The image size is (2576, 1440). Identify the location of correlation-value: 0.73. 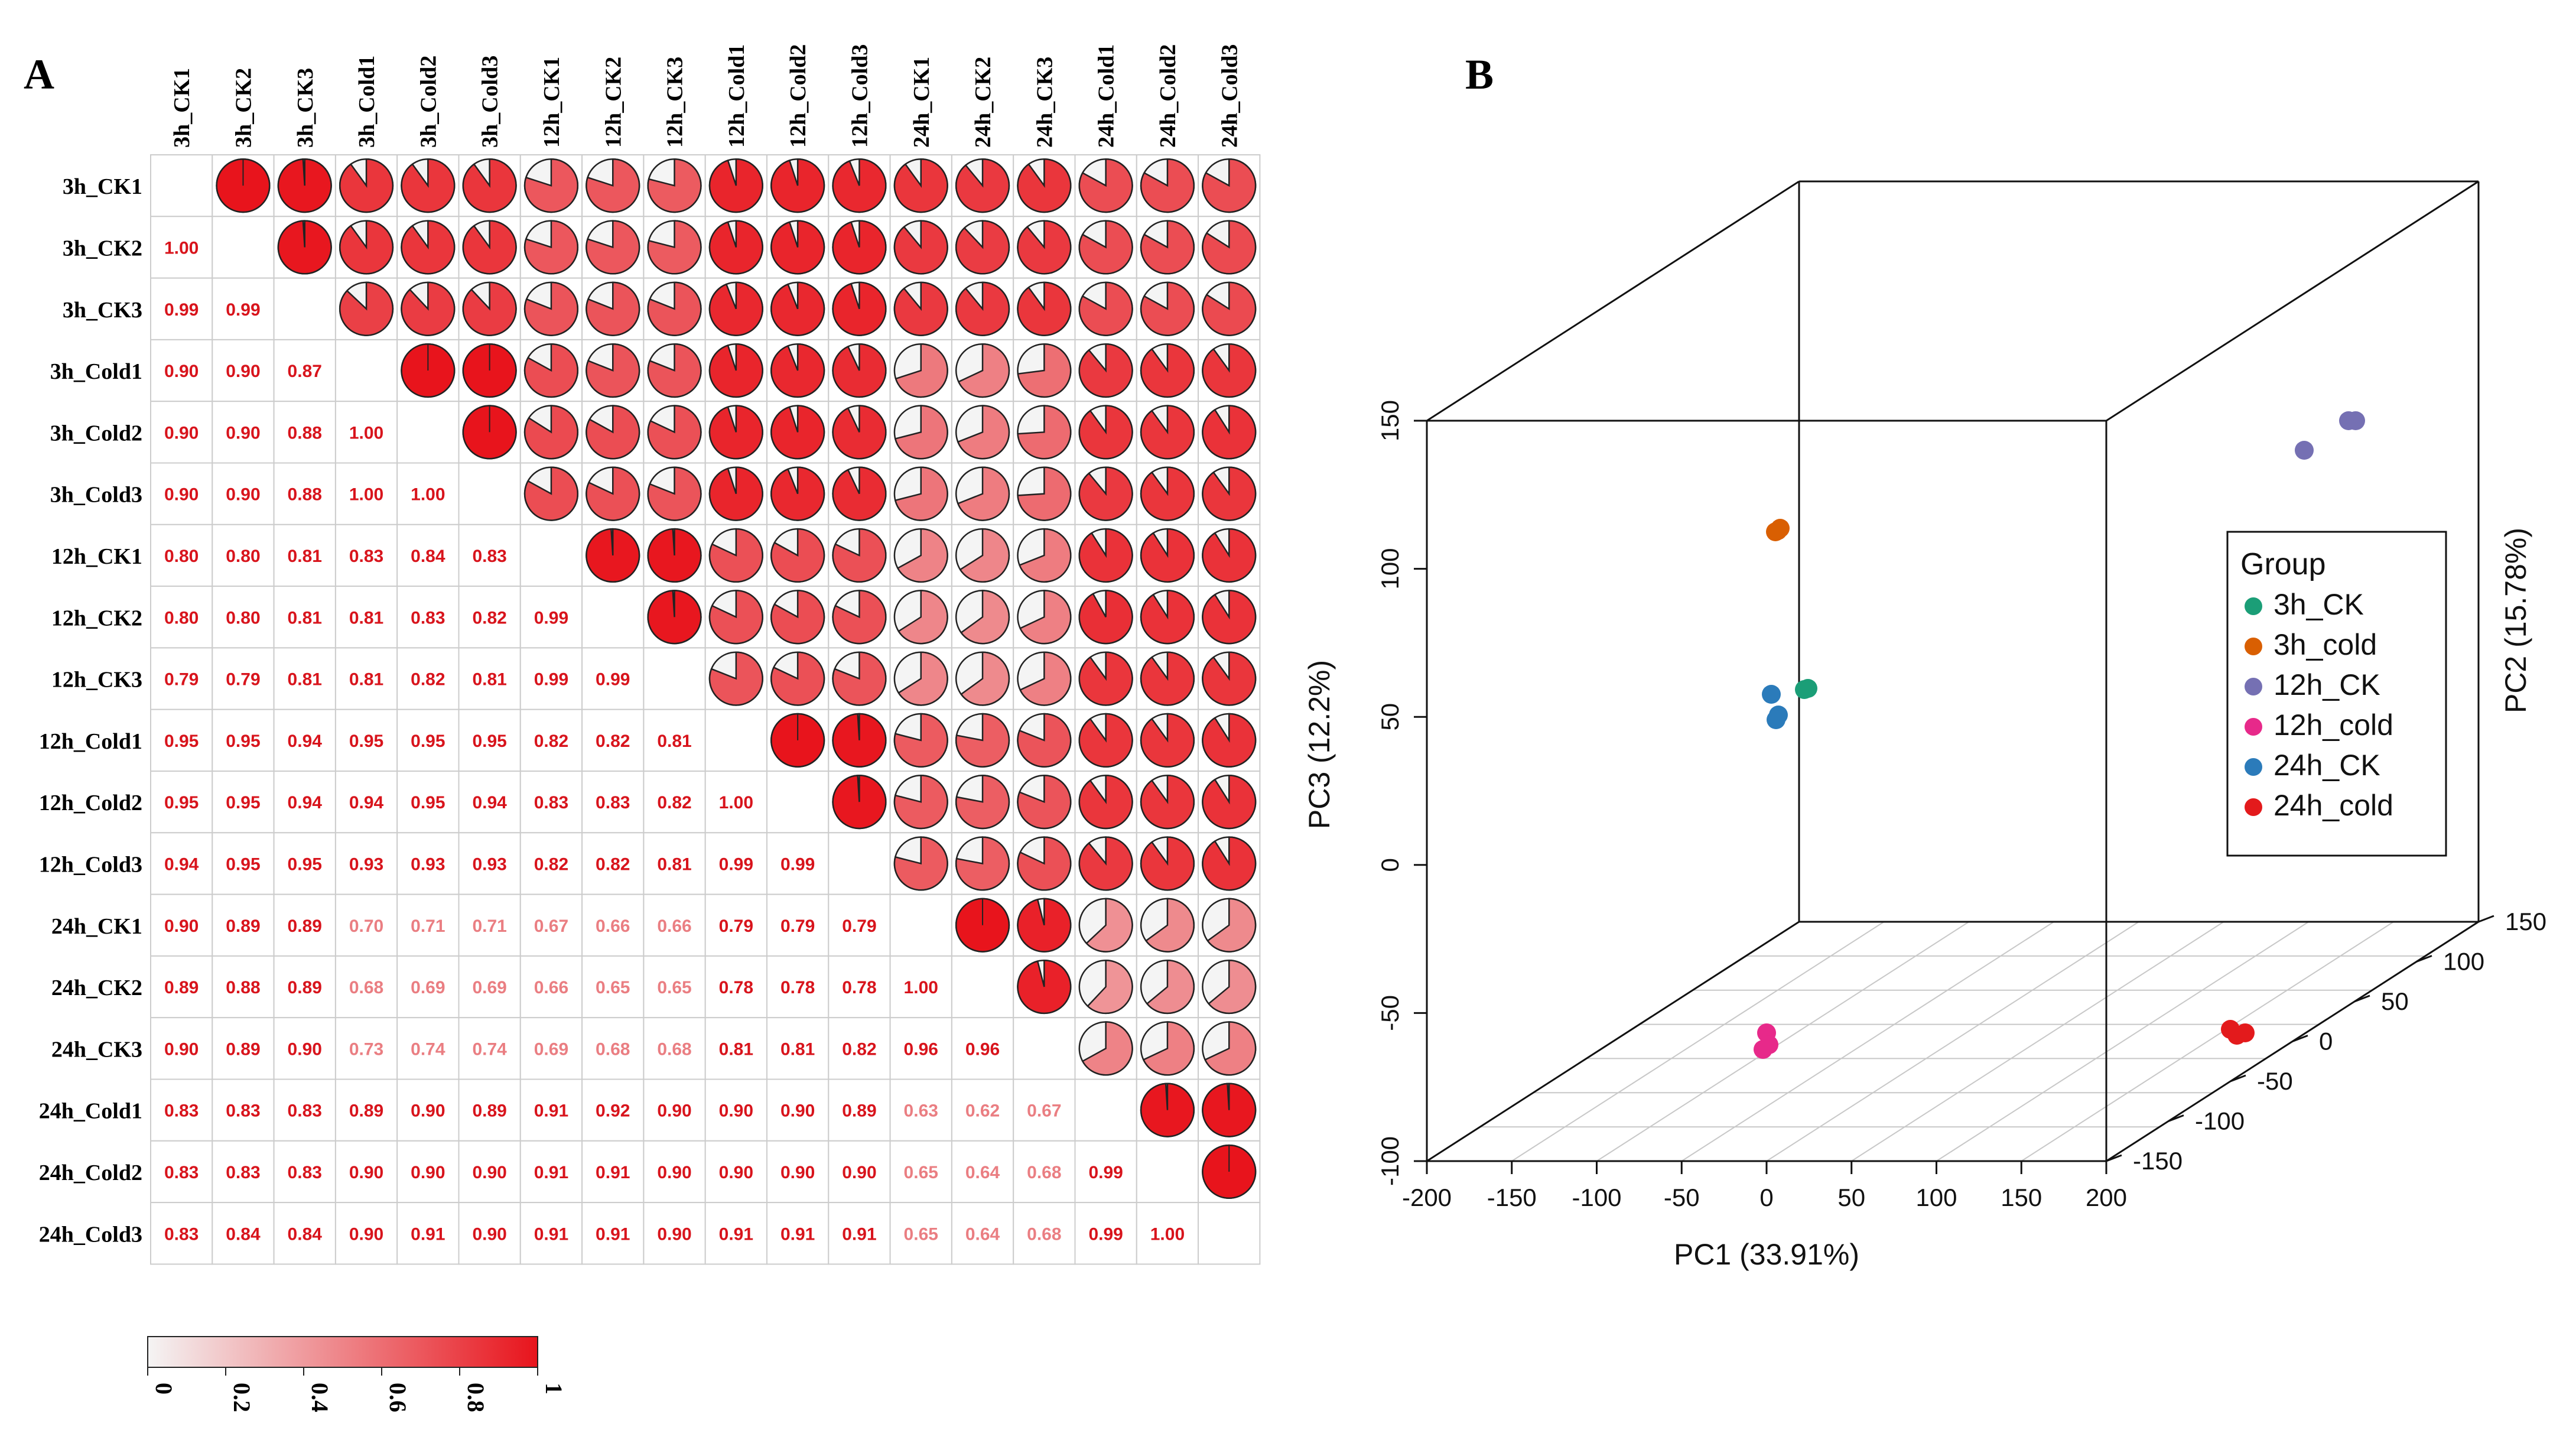
(366, 1049).